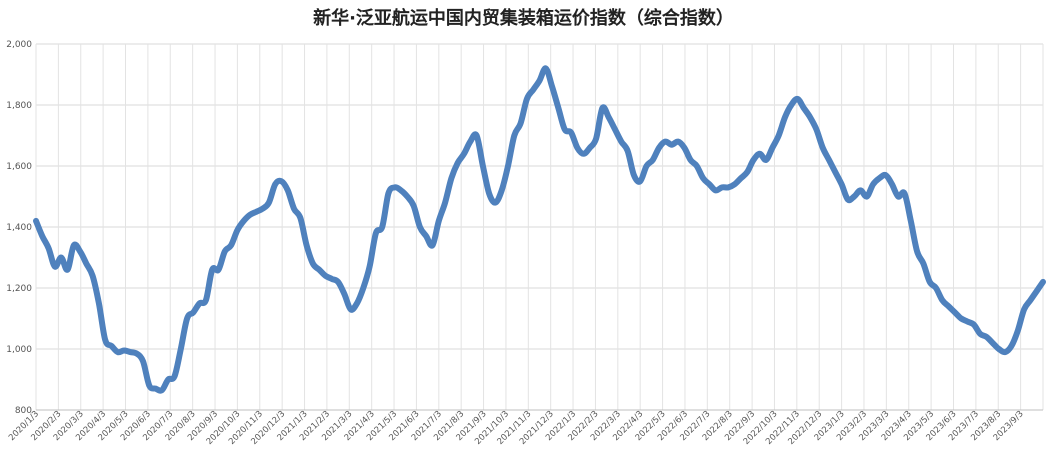 This screenshot has height=462, width=1047. Describe the element at coordinates (19, 228) in the screenshot. I see `y-tick-label: 1,400` at that location.